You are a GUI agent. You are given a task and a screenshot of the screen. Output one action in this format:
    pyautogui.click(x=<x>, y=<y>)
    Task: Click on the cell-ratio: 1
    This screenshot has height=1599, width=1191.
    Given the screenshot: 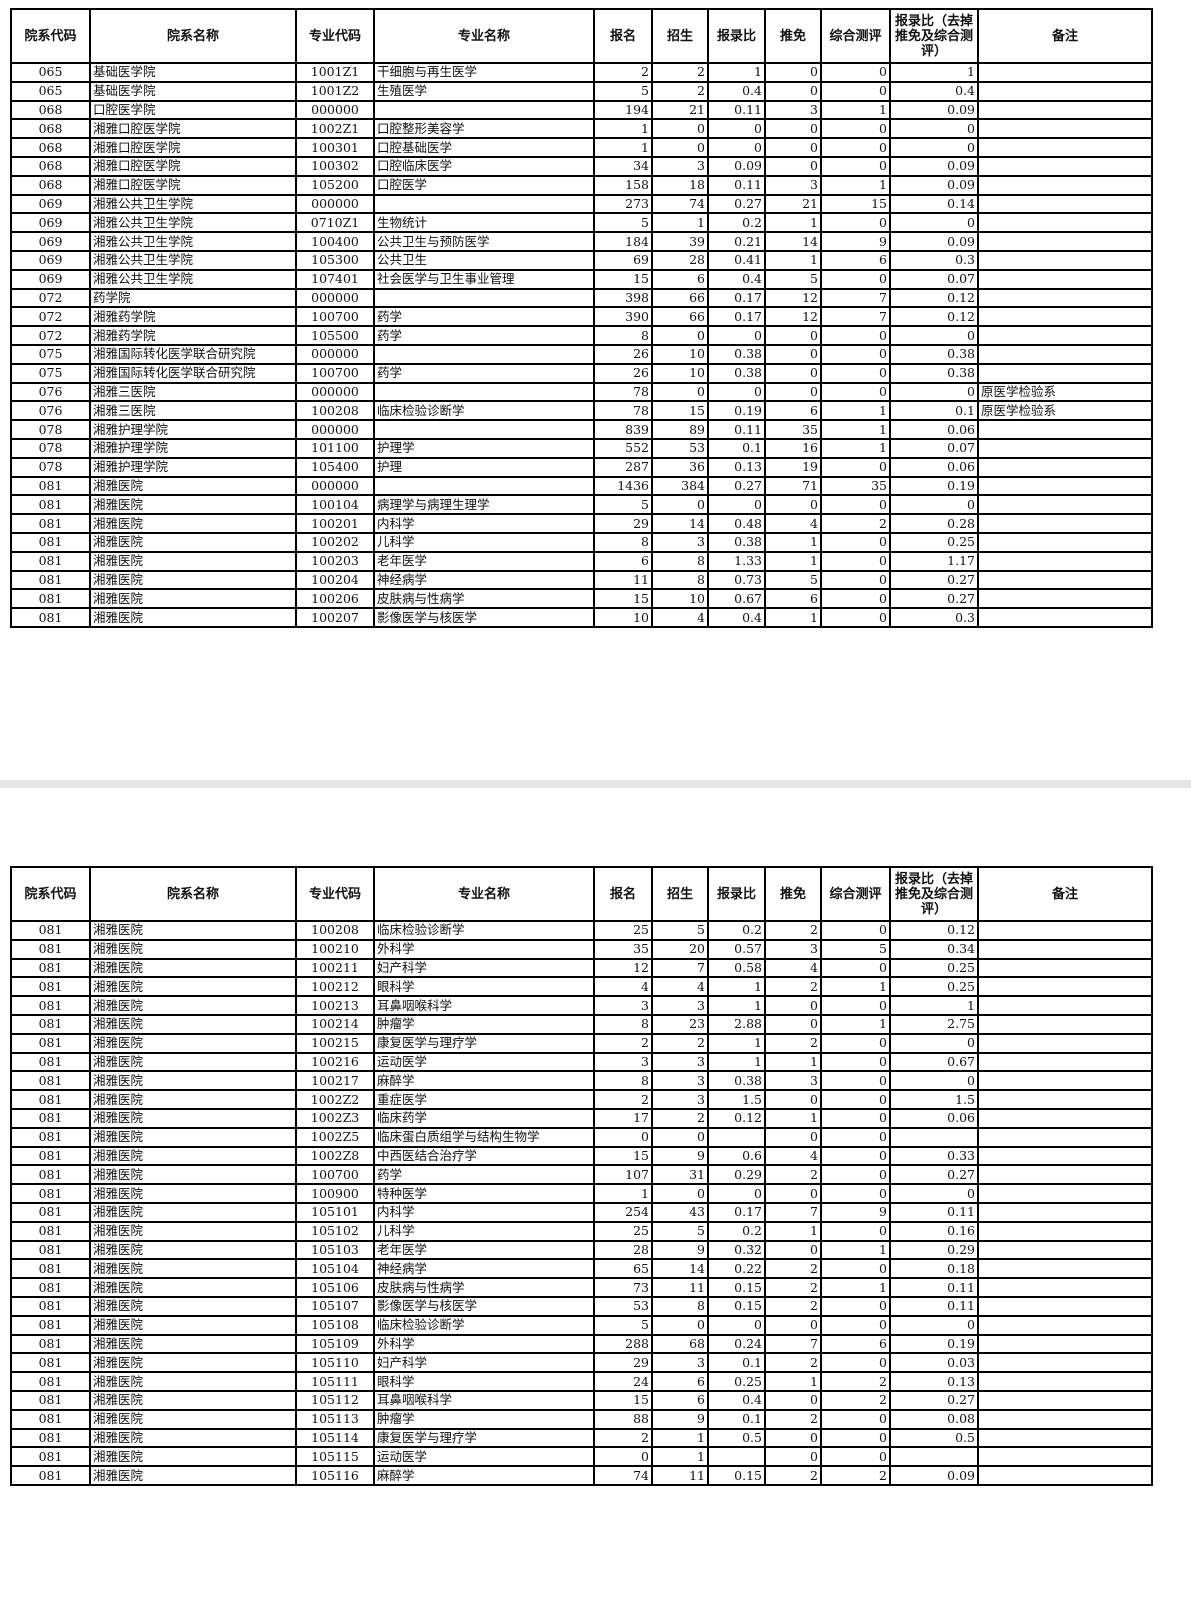 What is the action you would take?
    pyautogui.click(x=736, y=1062)
    